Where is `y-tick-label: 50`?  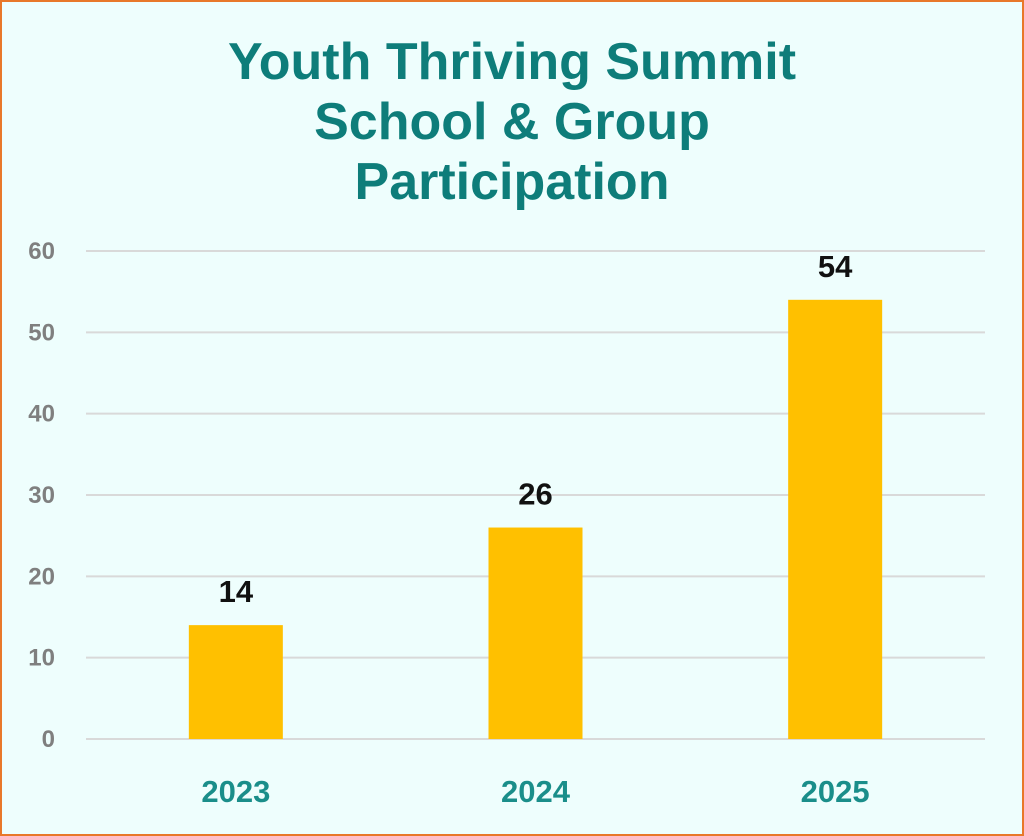 y-tick-label: 50 is located at coordinates (41, 332).